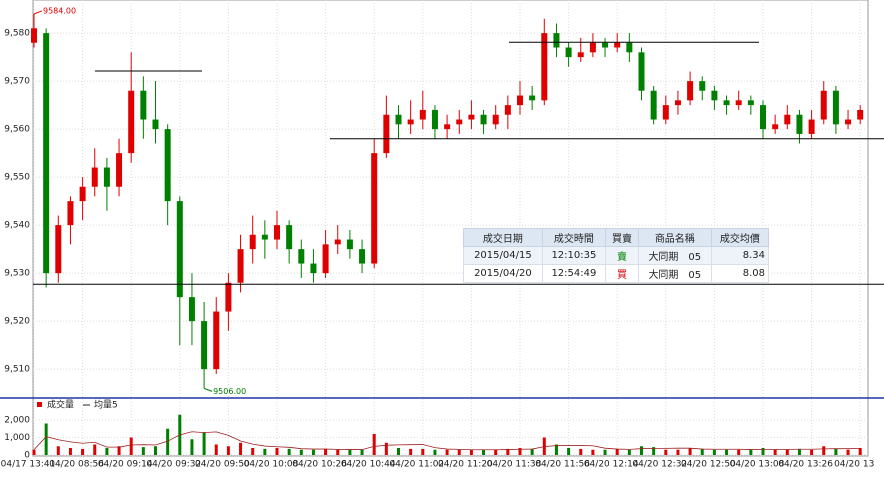 This screenshot has height=479, width=884. Describe the element at coordinates (17, 130) in the screenshot. I see `y-tick-label: 9,560` at that location.